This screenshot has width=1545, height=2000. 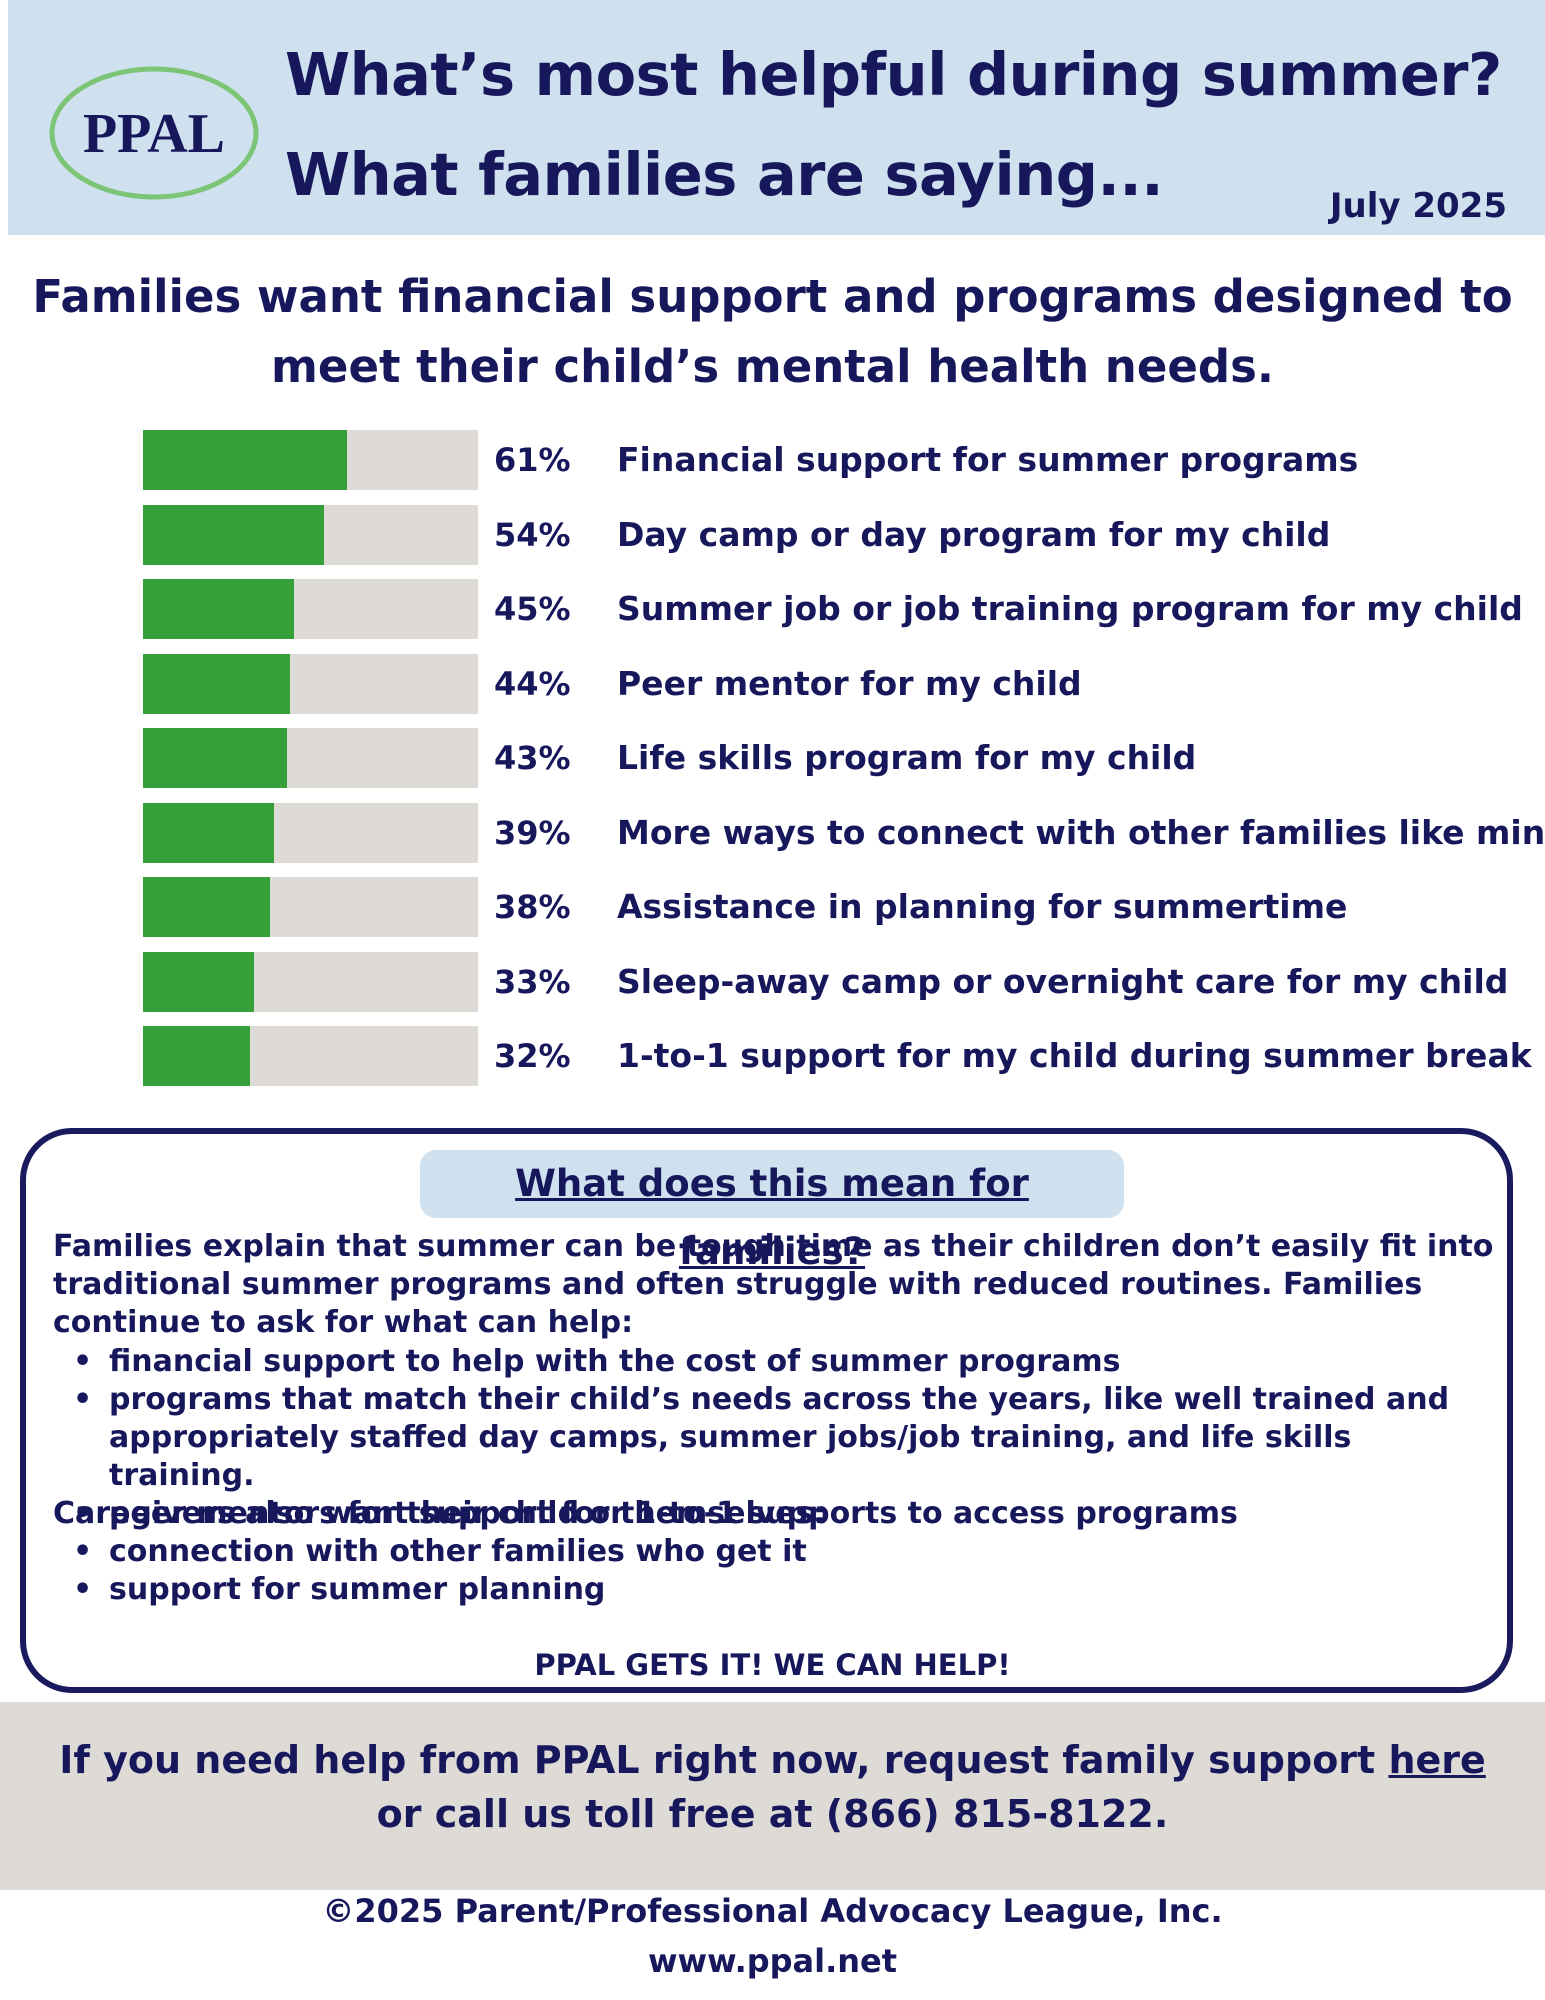 What do you see at coordinates (532, 832) in the screenshot?
I see `bar-value-label: 39%` at bounding box center [532, 832].